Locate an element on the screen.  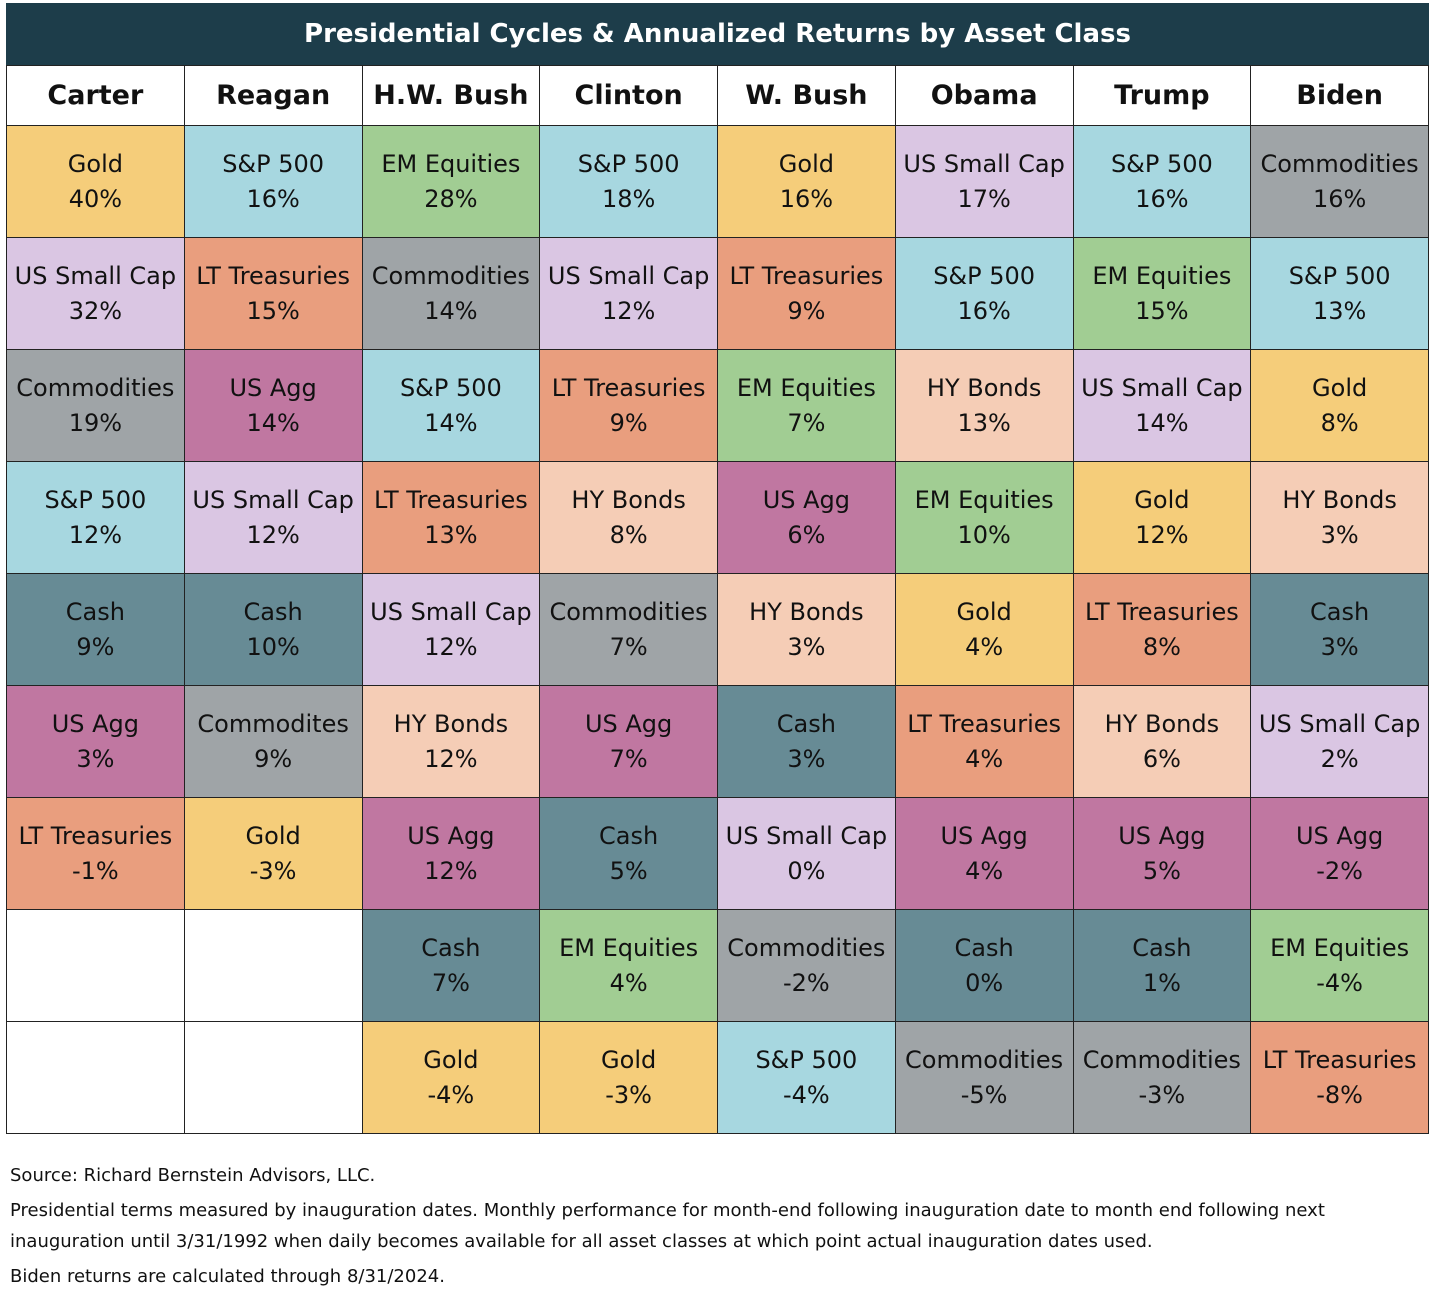
return-cell: LT Treasuries 9% is located at coordinates (629, 406).